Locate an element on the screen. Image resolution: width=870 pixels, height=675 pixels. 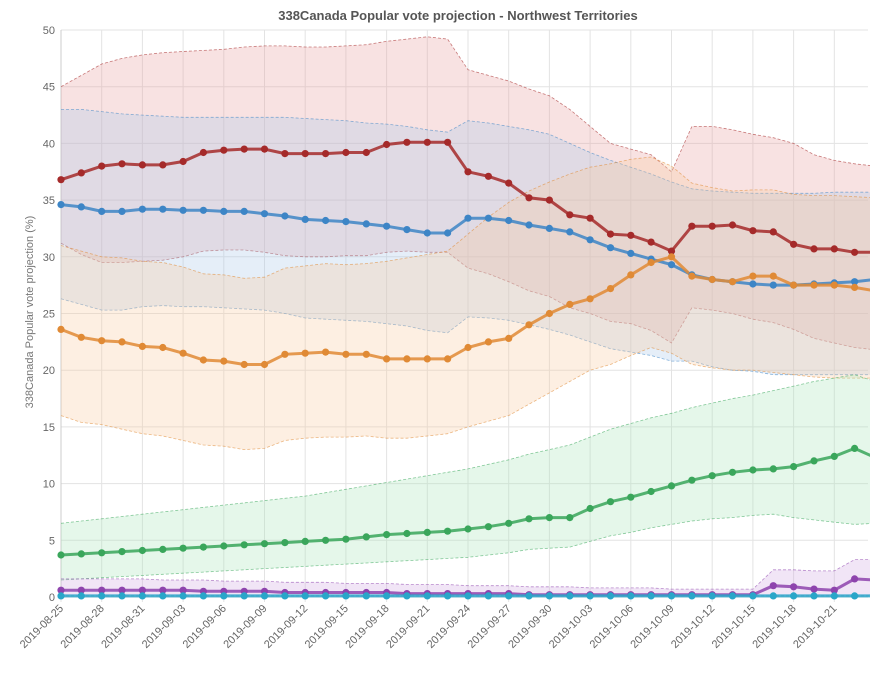
band-lower-gpc is located at coordinates (465, 547).